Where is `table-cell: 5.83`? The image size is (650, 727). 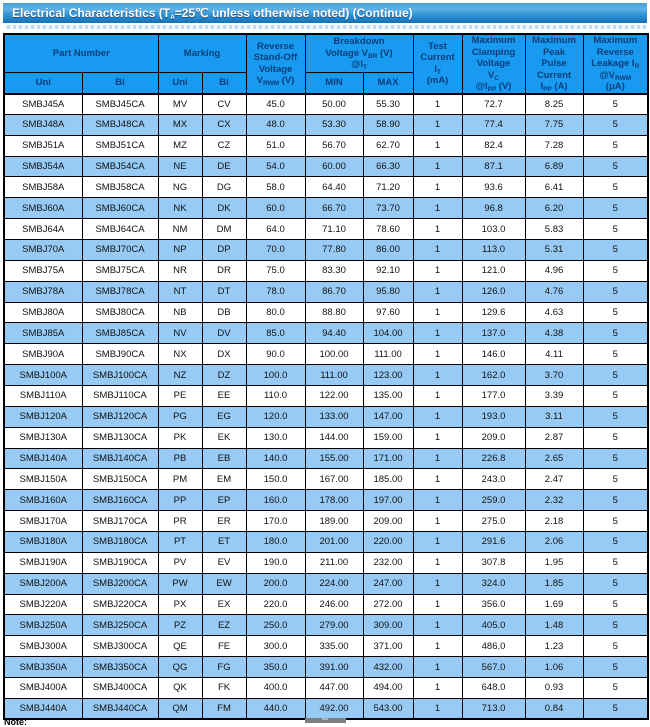 table-cell: 5.83 is located at coordinates (554, 229).